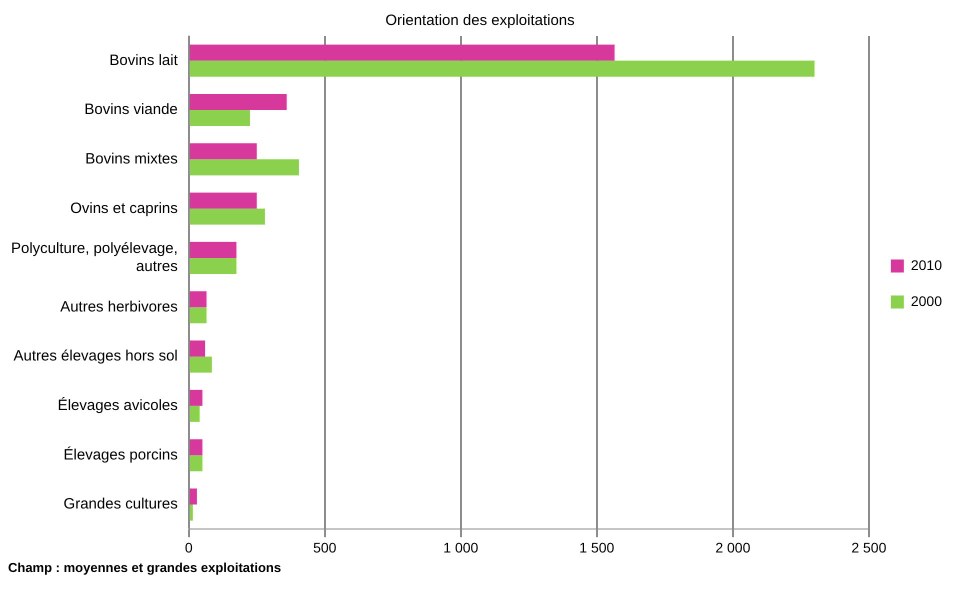 This screenshot has width=972, height=591. What do you see at coordinates (733, 547) in the screenshot?
I see `x-tick-label: 2 000` at bounding box center [733, 547].